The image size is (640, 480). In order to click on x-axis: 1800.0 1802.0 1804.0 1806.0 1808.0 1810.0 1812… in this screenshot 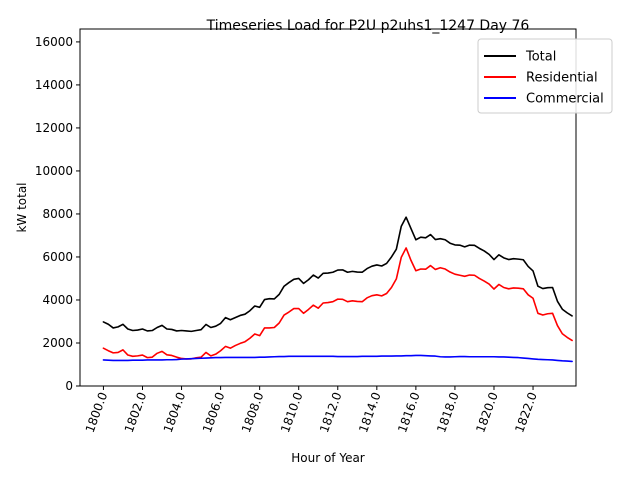, I will do `click(311, 410)`.